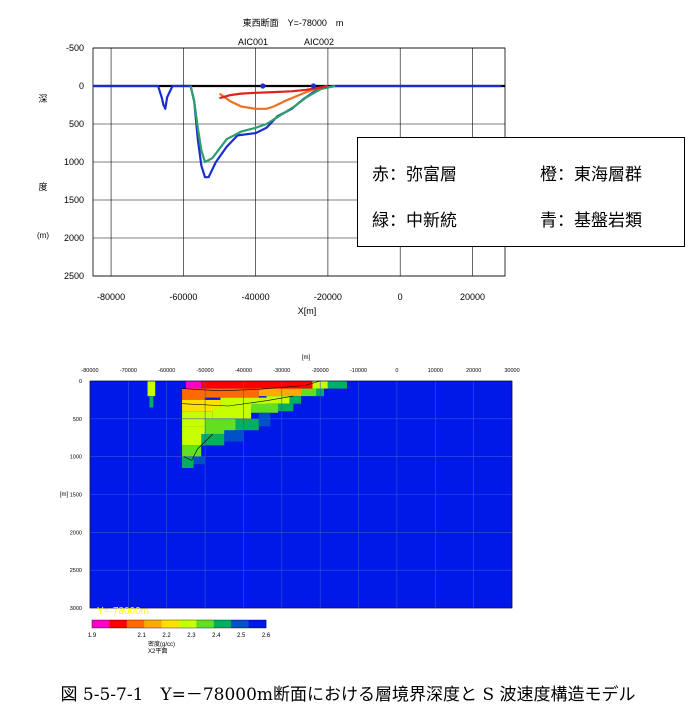 Image resolution: width=696 pixels, height=722 pixels. Describe the element at coordinates (157, 651) in the screenshot. I see `colorbar-sublabel: X2平面` at that location.